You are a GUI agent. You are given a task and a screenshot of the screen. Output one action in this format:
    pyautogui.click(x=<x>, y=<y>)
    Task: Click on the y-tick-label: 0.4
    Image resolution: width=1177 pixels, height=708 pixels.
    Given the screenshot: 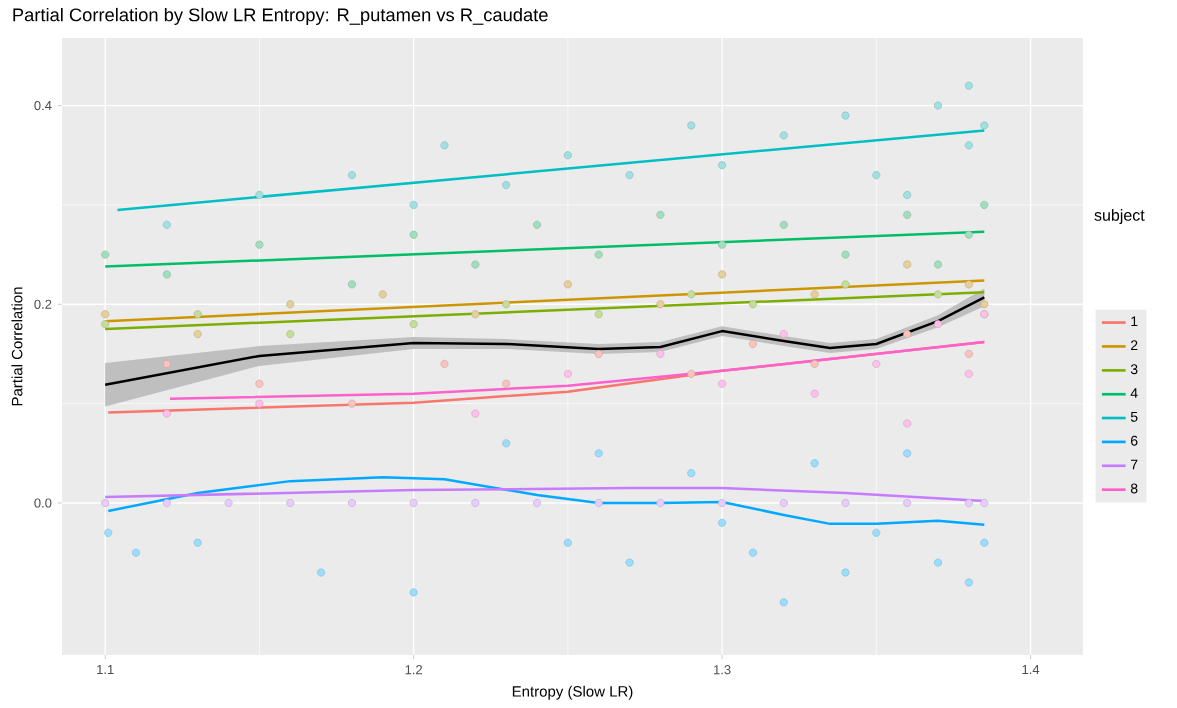 What is the action you would take?
    pyautogui.click(x=43, y=105)
    